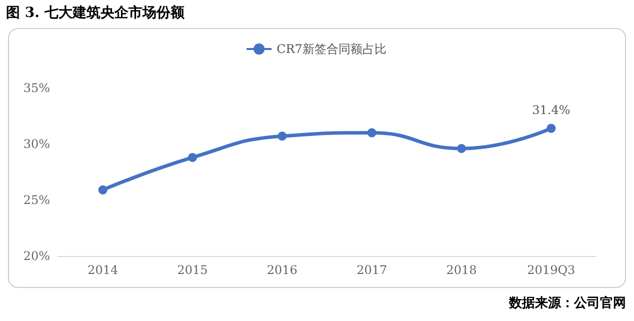 The image size is (634, 321). I want to click on x-tick-label: 2019Q3, so click(551, 270).